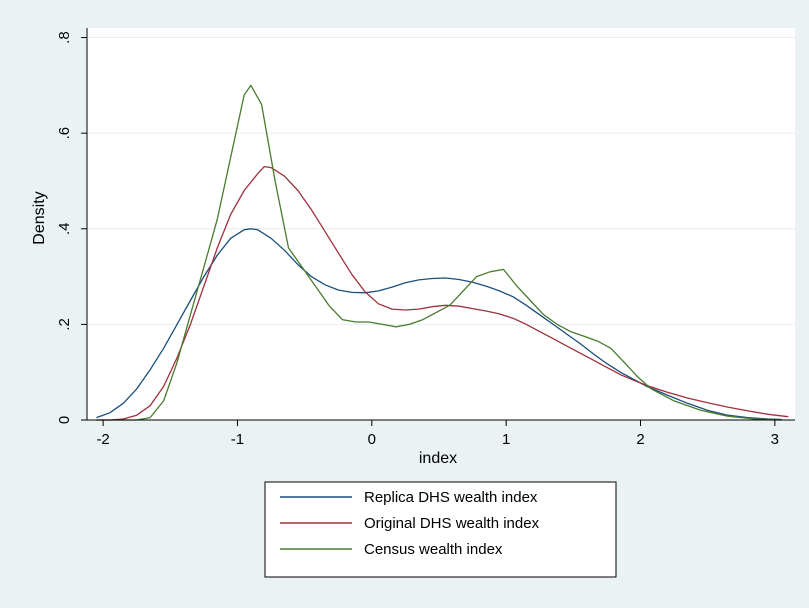 The image size is (809, 608). What do you see at coordinates (372, 439) in the screenshot?
I see `x-tick-label: 0` at bounding box center [372, 439].